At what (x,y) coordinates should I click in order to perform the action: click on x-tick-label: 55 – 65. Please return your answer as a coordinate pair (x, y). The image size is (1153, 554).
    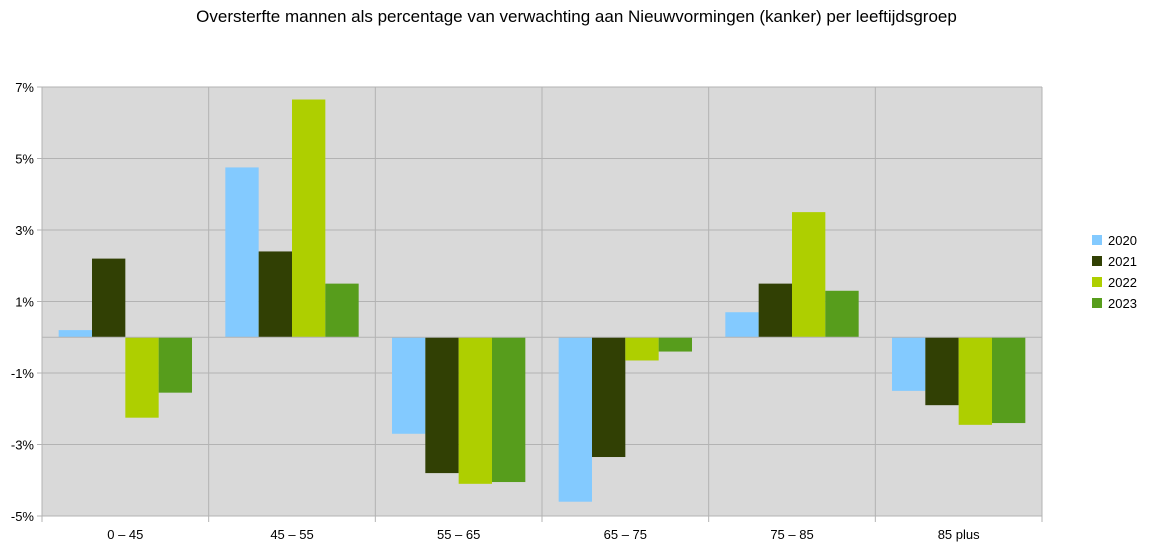
    Looking at the image, I should click on (458, 534).